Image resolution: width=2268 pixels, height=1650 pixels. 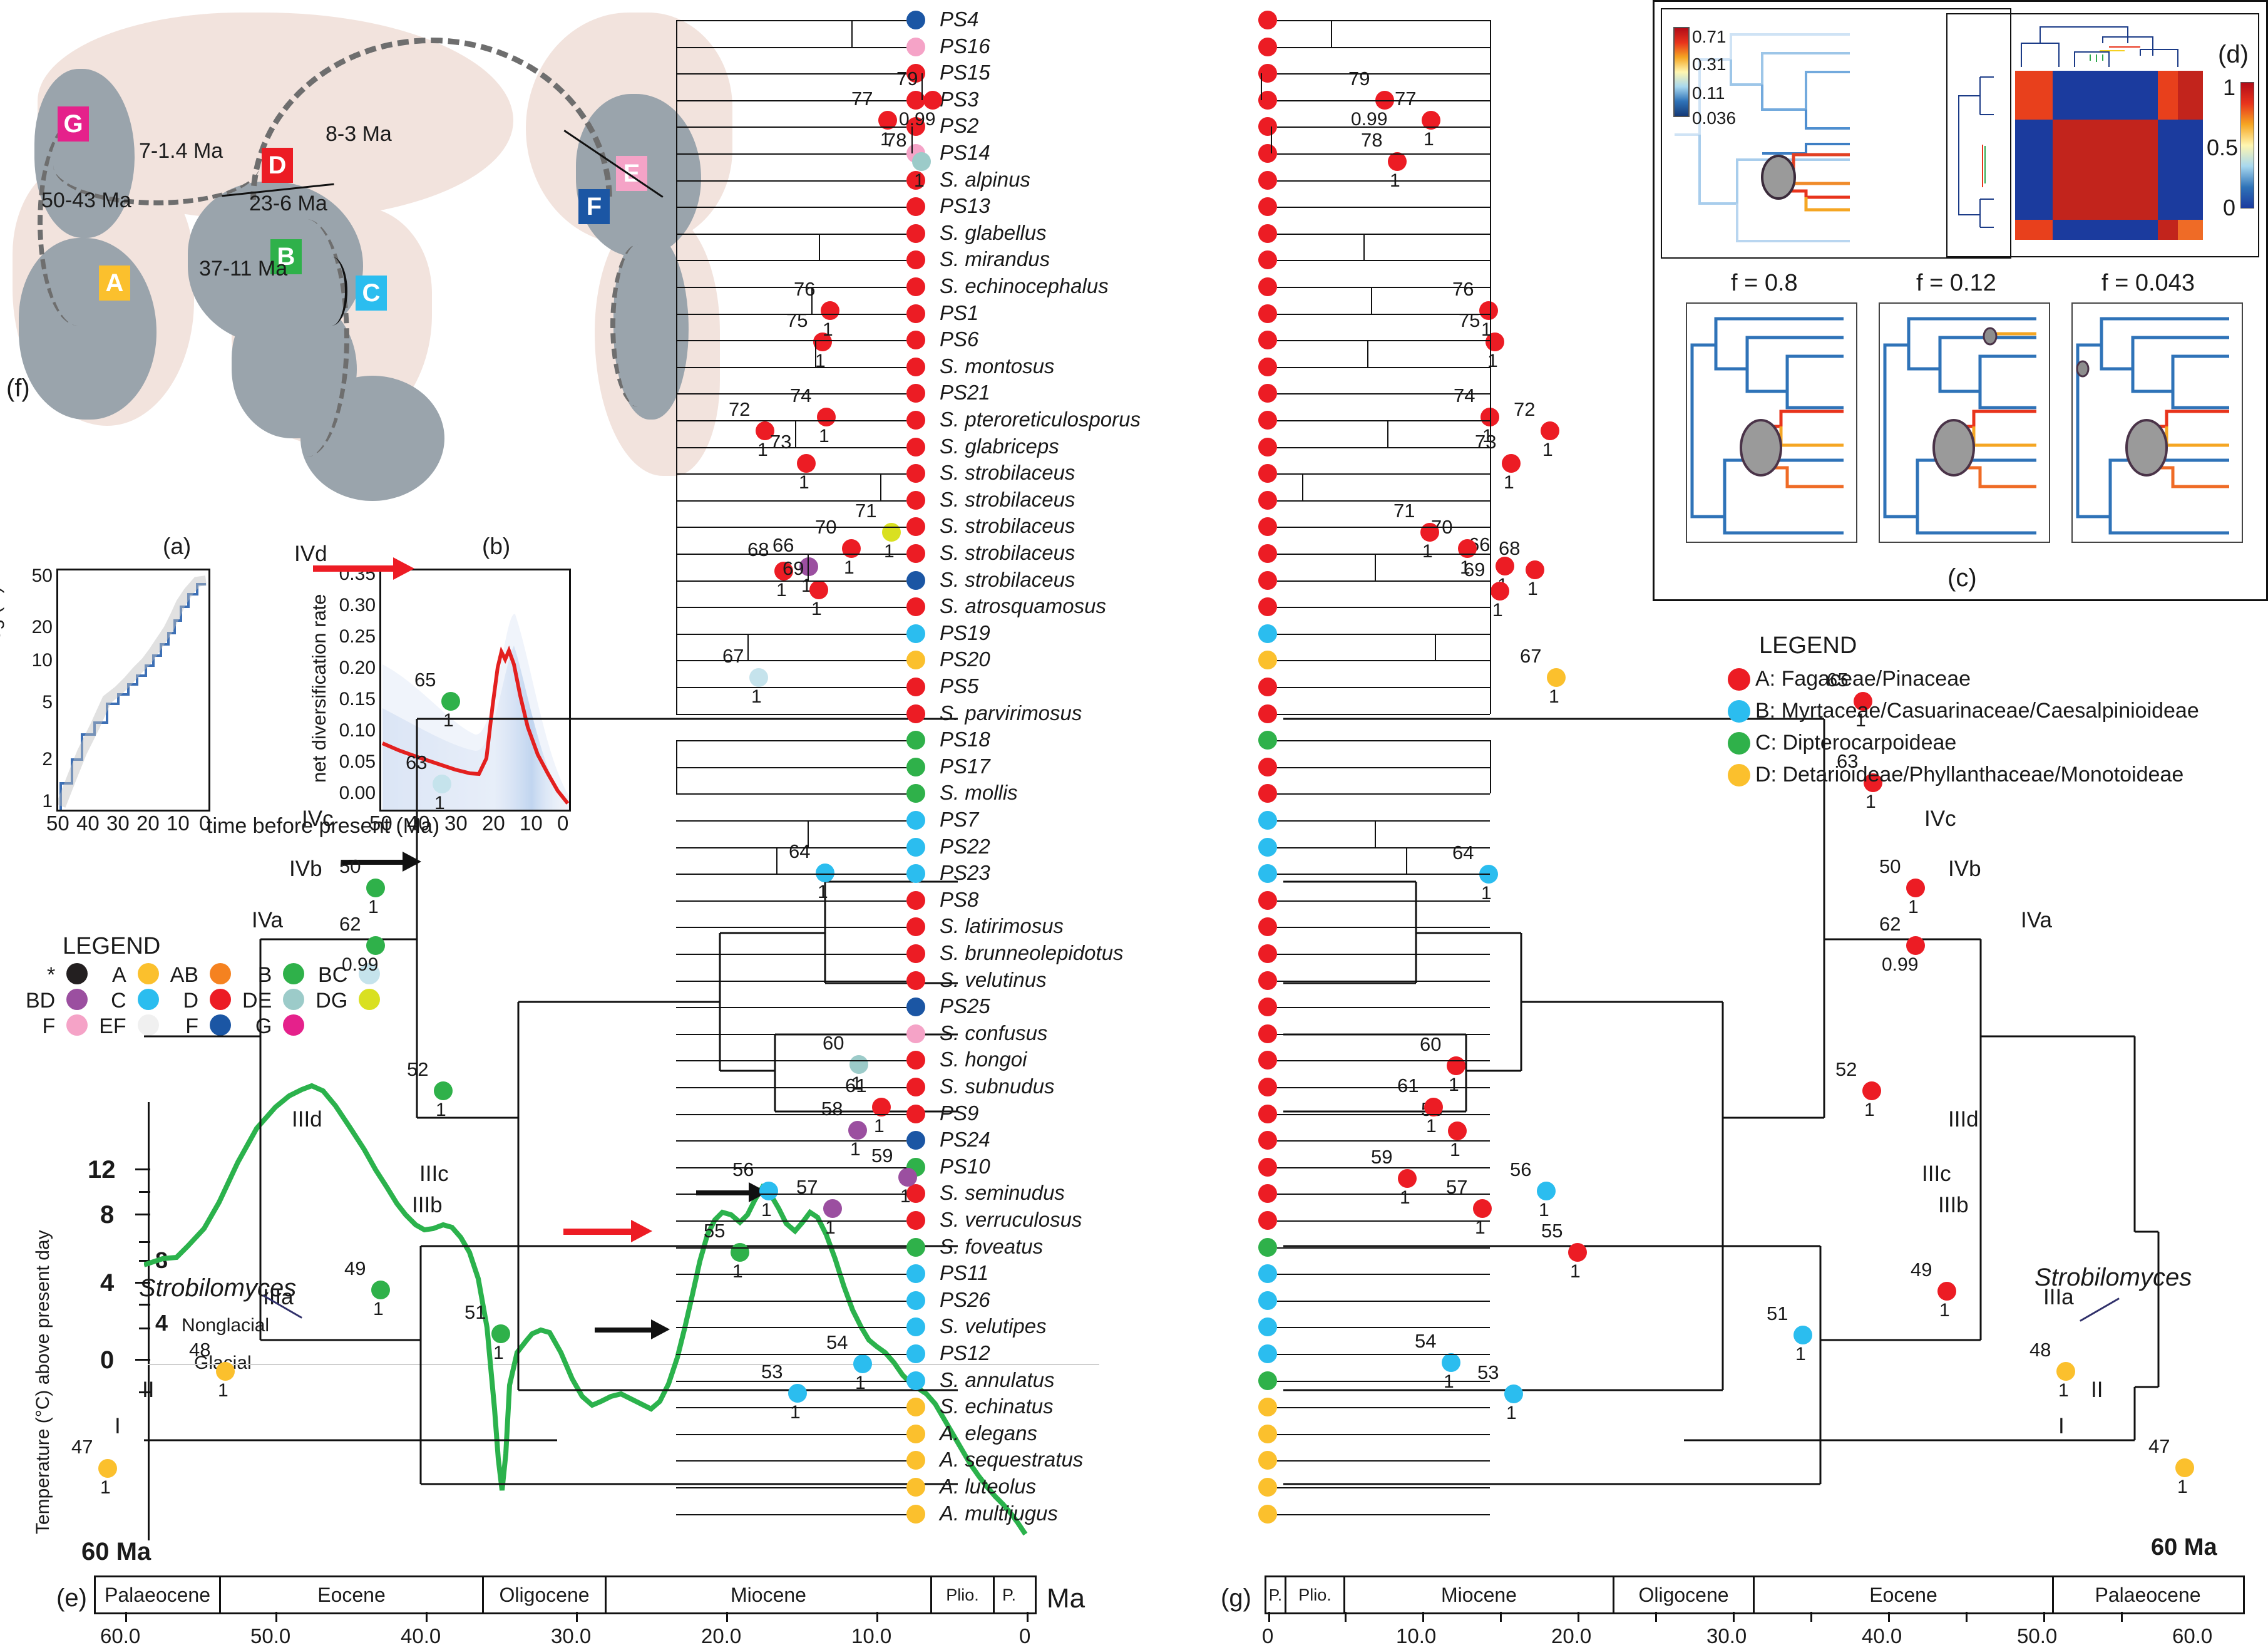 What do you see at coordinates (144, 1305) in the screenshot?
I see `temp-tick-minor-d` at bounding box center [144, 1305].